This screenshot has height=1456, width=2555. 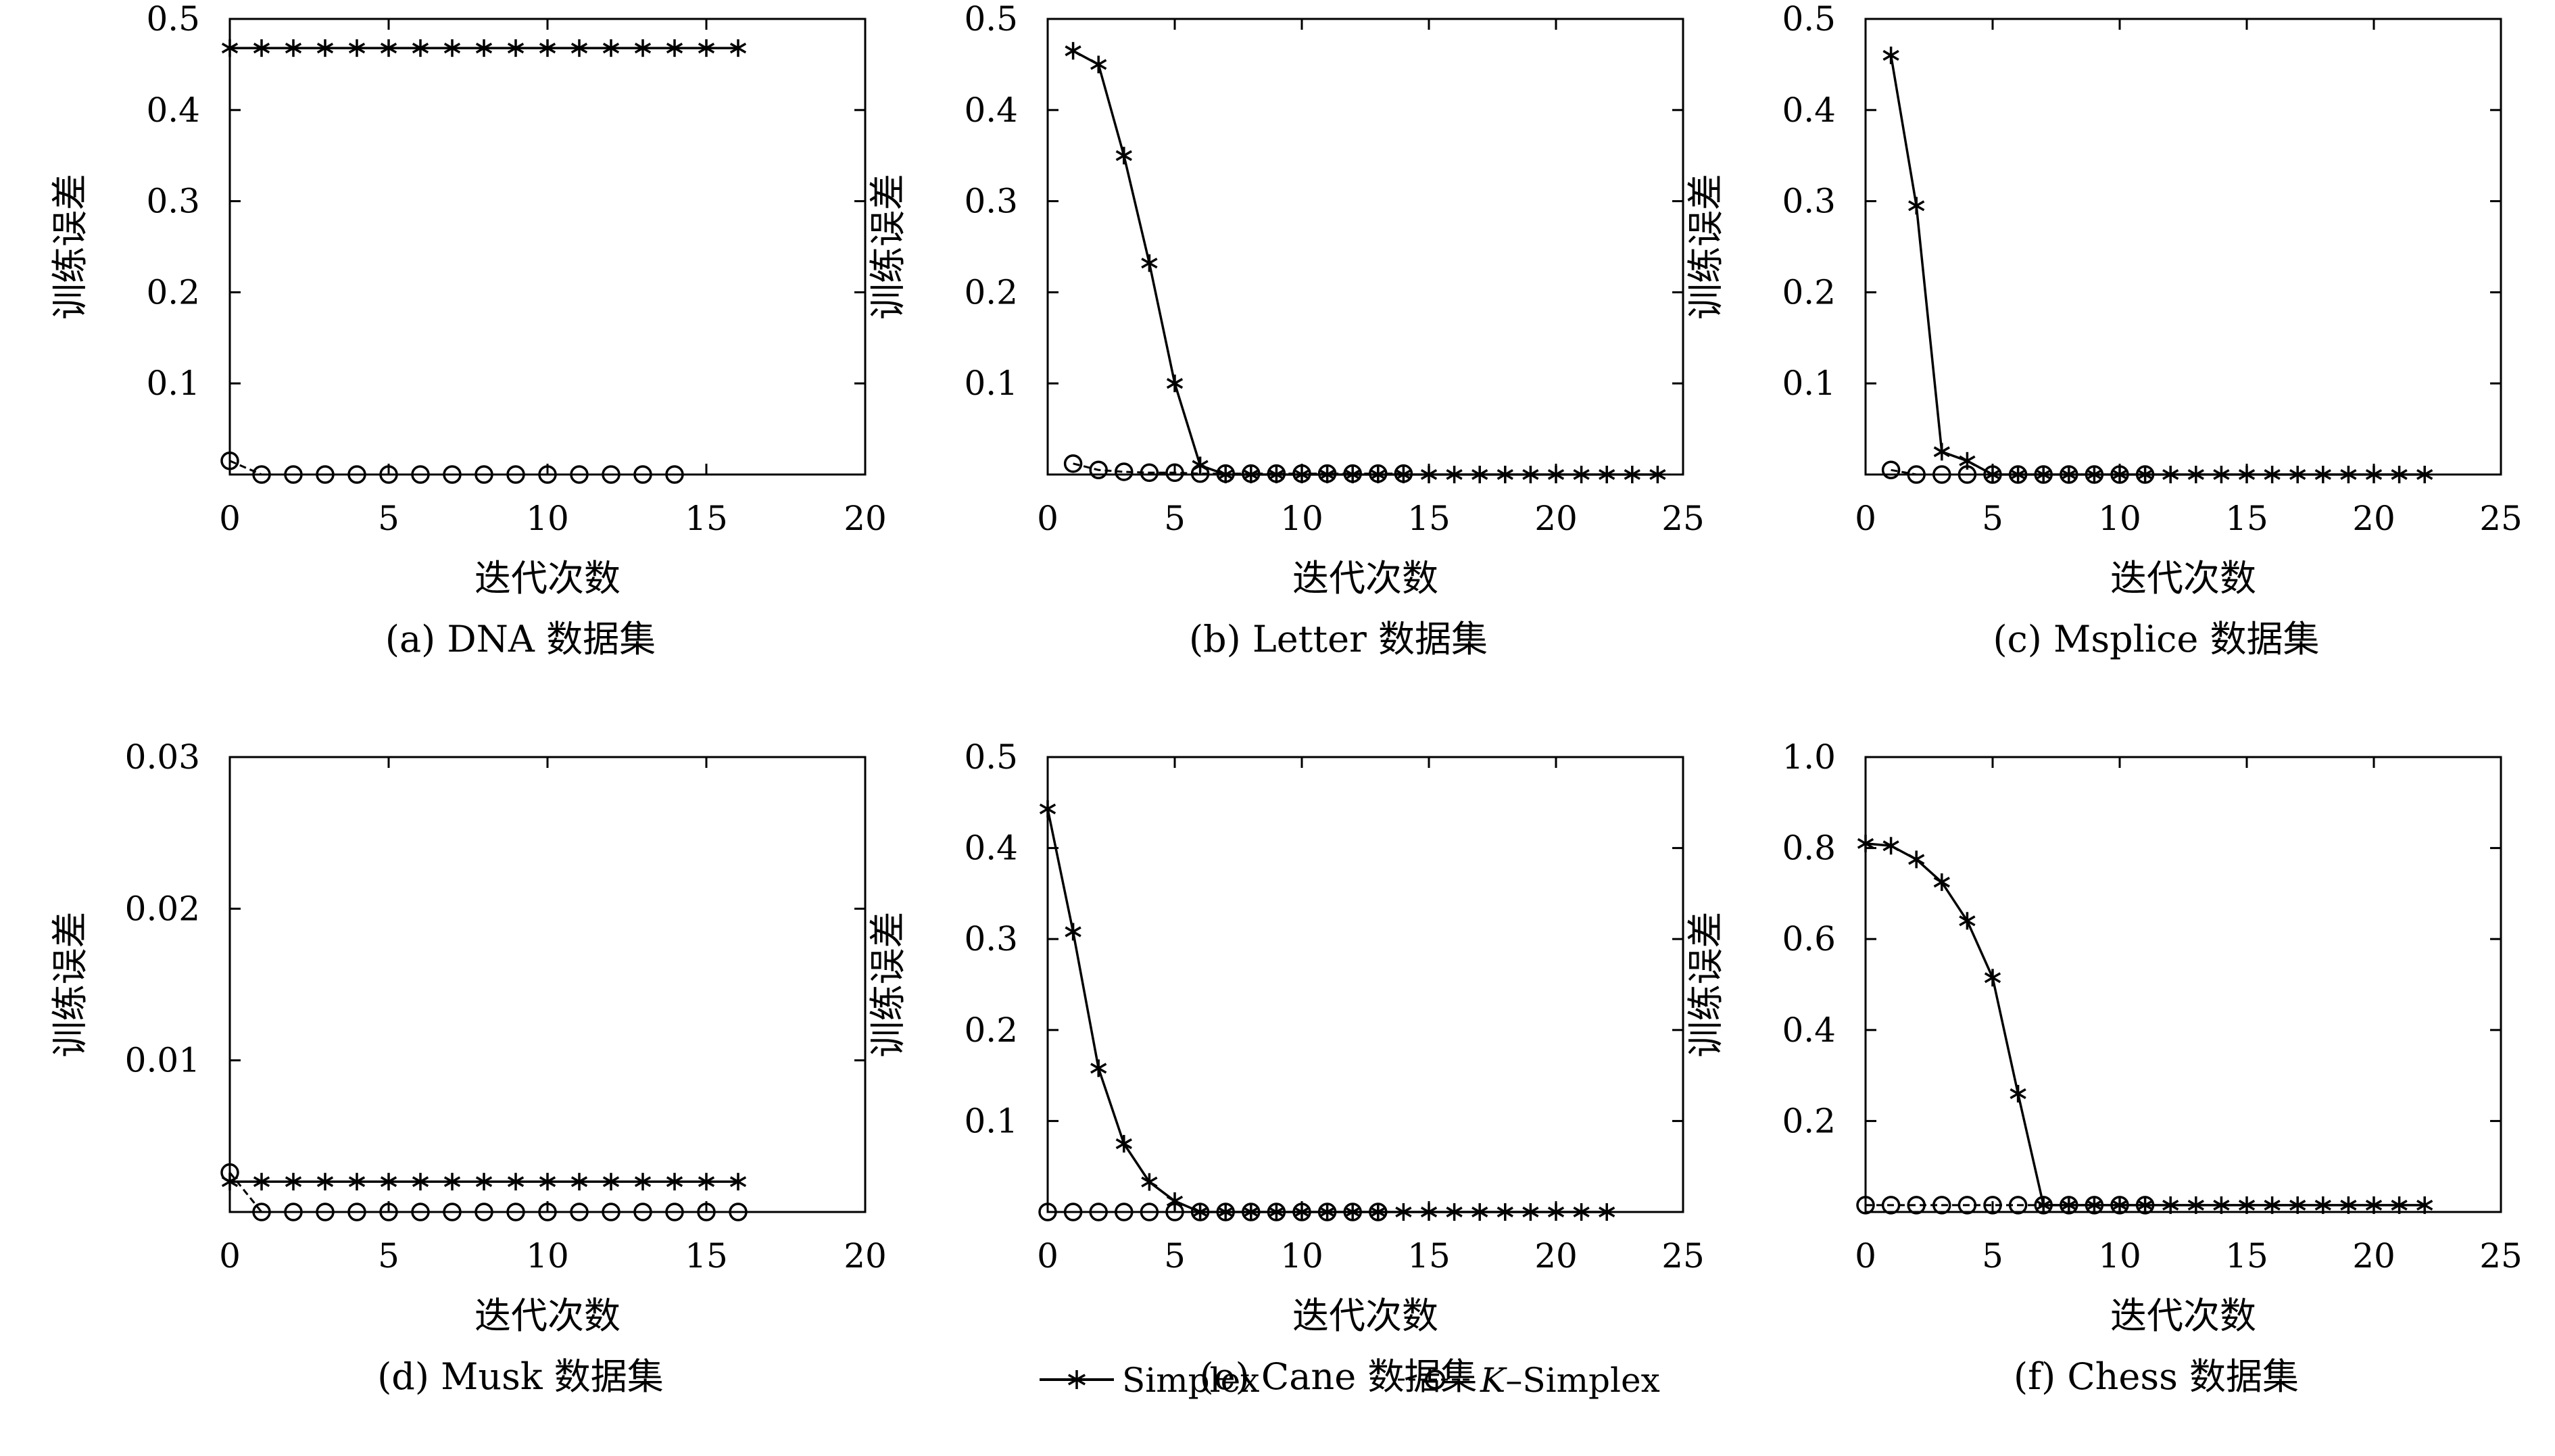 I want to click on series-simplex, so click(x=484, y=48).